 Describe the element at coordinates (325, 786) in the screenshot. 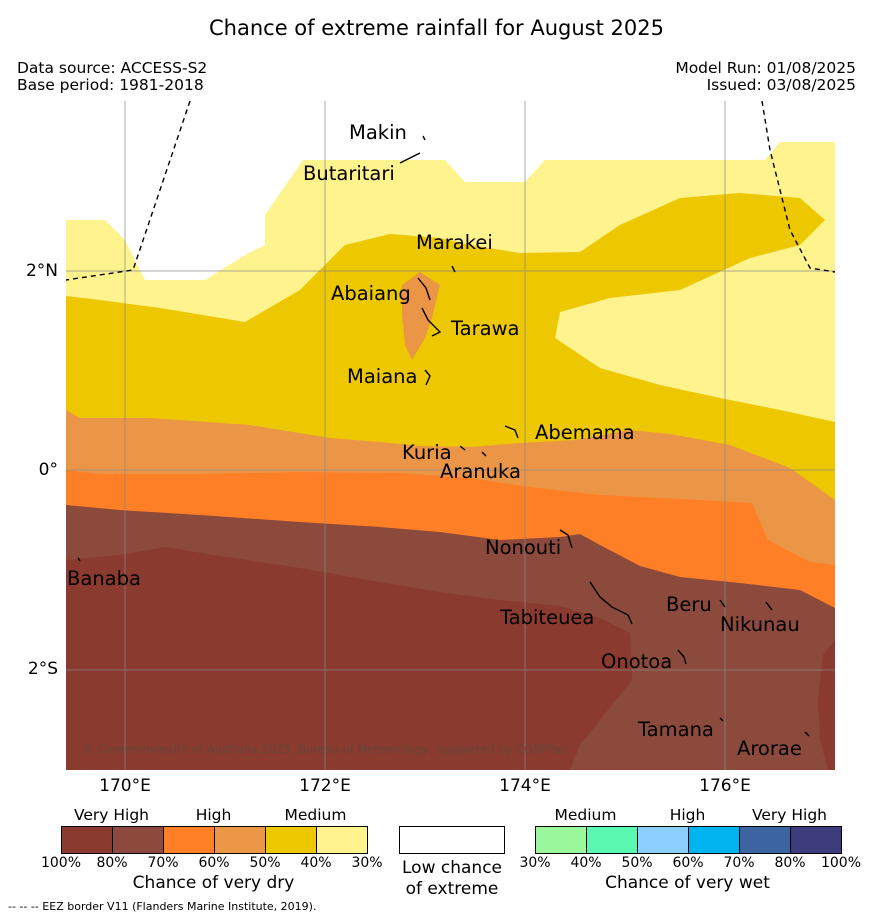

I see `lon-label-172e: 172°E` at that location.